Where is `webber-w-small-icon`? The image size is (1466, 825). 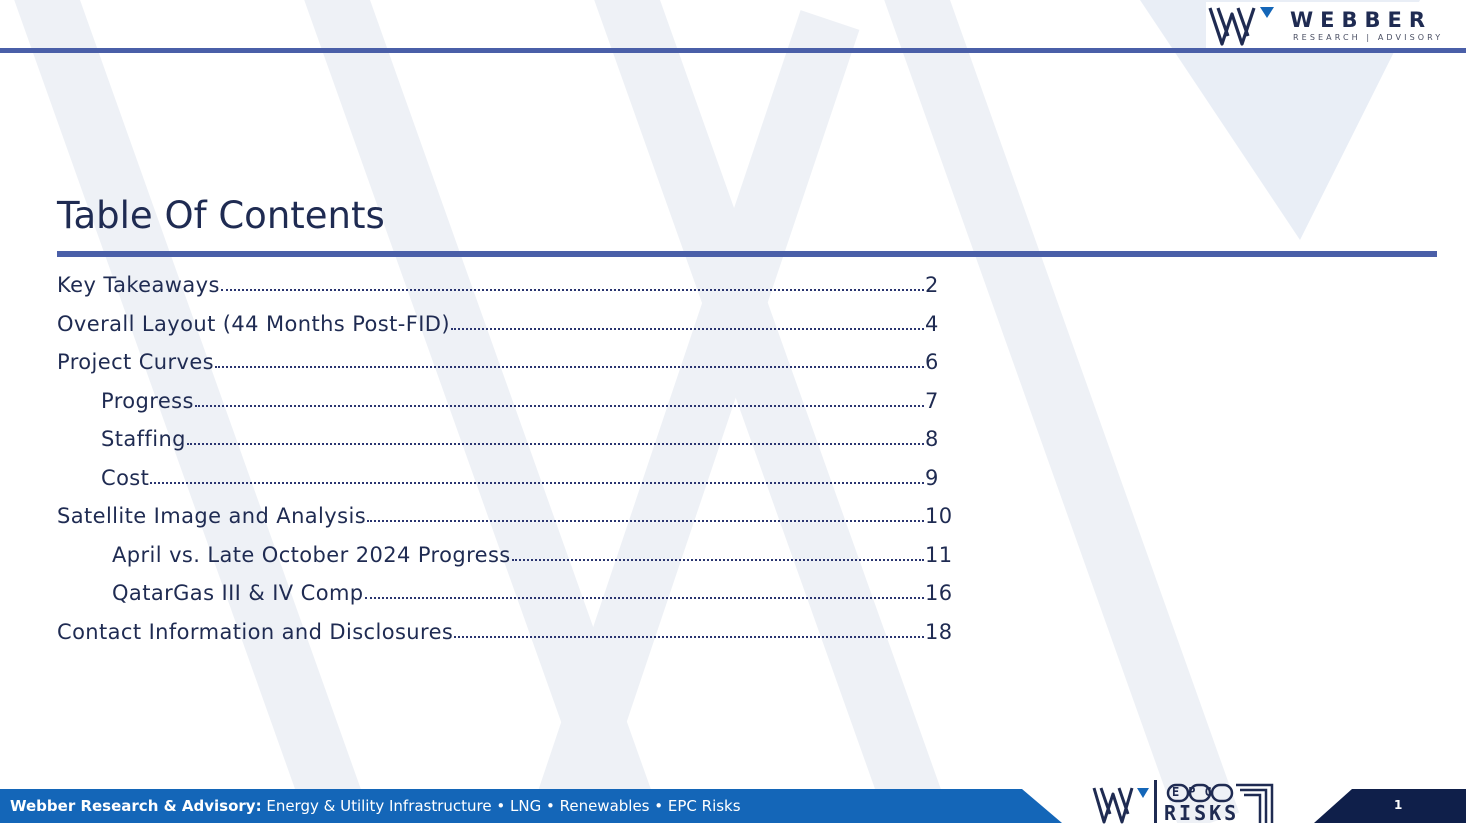 webber-w-small-icon is located at coordinates (1120, 805).